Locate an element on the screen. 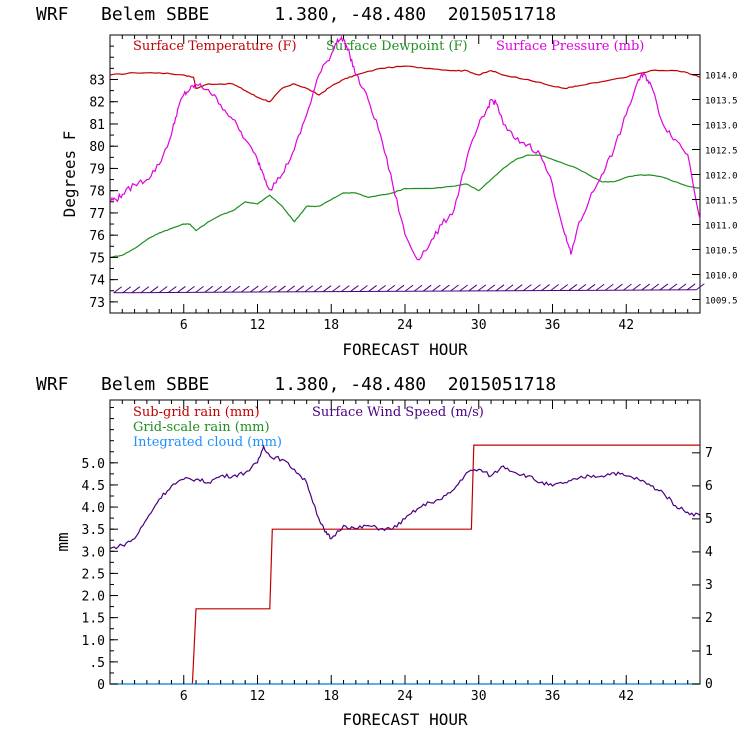 Image resolution: width=740 pixels, height=740 pixels. top-y2tick-label: 1011.5 is located at coordinates (721, 202).